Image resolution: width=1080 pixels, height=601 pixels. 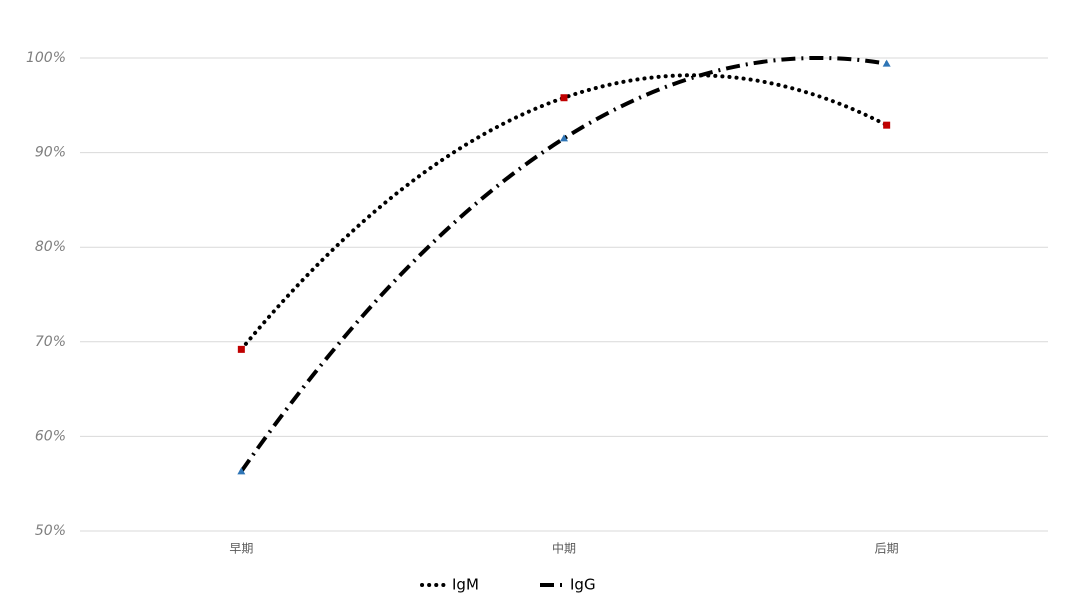 I want to click on legend-label: IgG, so click(x=583, y=585).